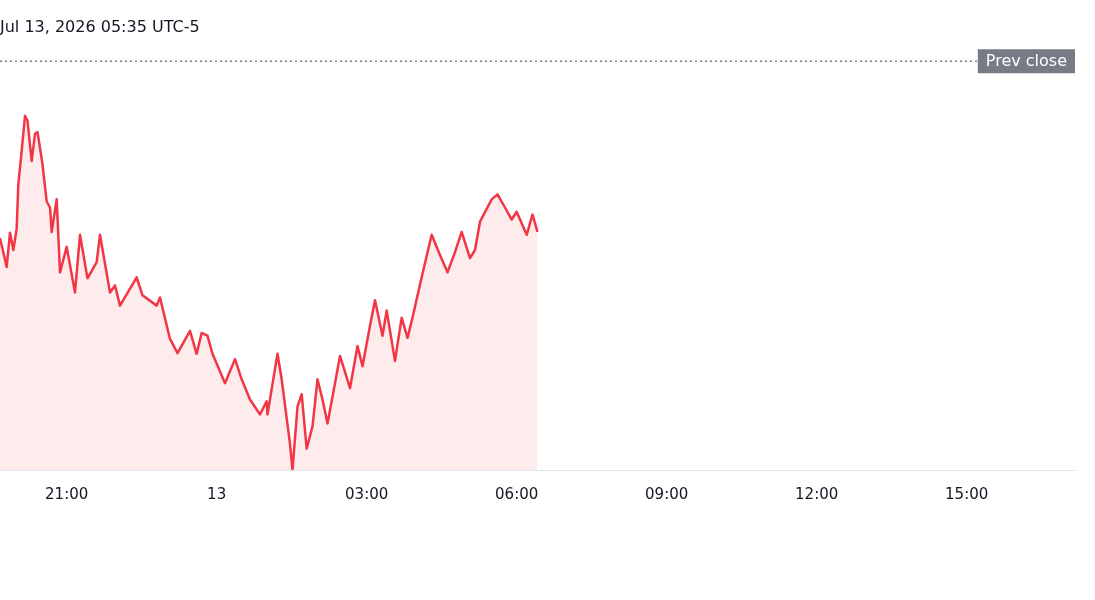  What do you see at coordinates (100, 26) in the screenshot?
I see `chart-title: Jul 13, 2026 05:35 UTC-5` at bounding box center [100, 26].